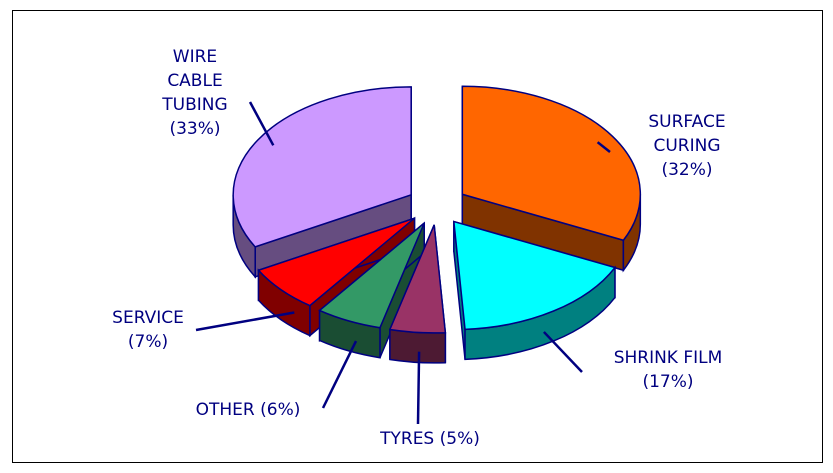 Image resolution: width=833 pixels, height=473 pixels. I want to click on slice-label: WIRE CABLE TUBING (33%), so click(195, 93).